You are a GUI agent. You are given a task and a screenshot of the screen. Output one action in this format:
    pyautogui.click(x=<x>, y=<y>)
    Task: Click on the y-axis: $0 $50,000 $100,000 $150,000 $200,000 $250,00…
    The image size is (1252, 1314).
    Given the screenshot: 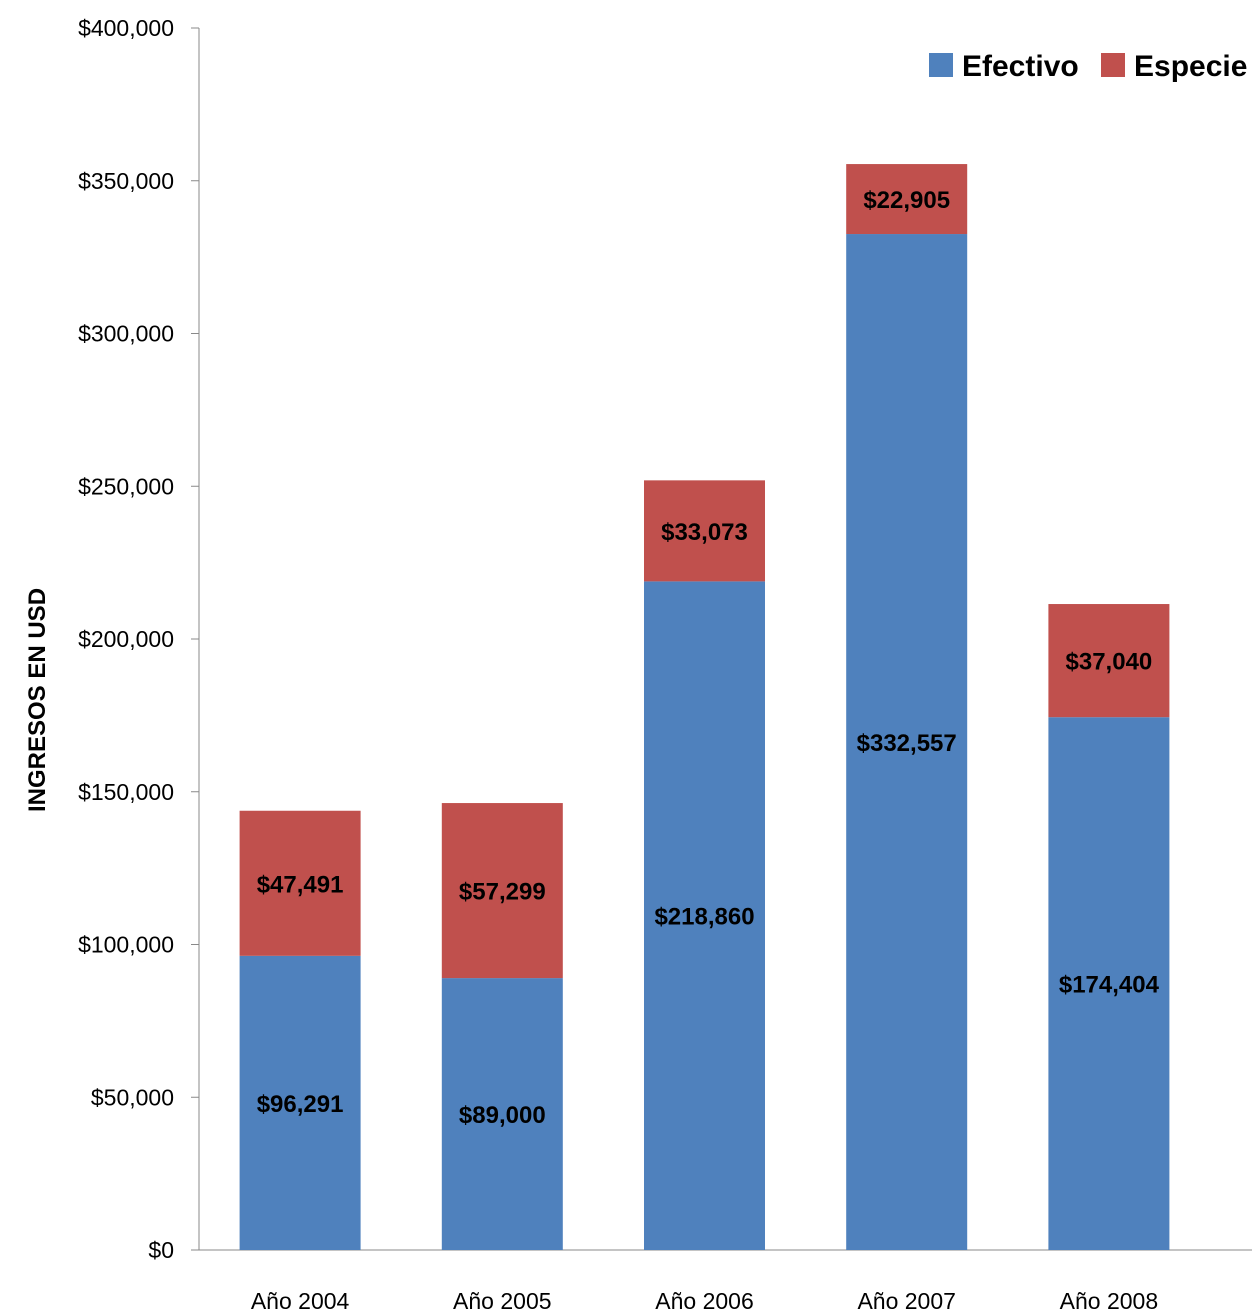 What is the action you would take?
    pyautogui.click(x=138, y=639)
    